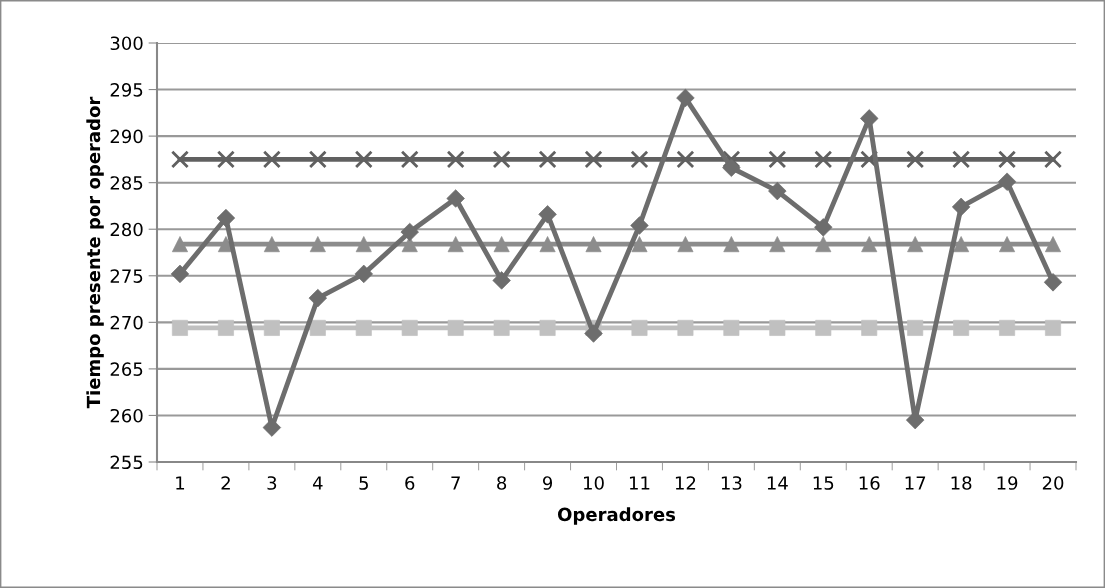 Image resolution: width=1105 pixels, height=588 pixels. Describe the element at coordinates (126, 229) in the screenshot. I see `y-tick-label: 280` at that location.